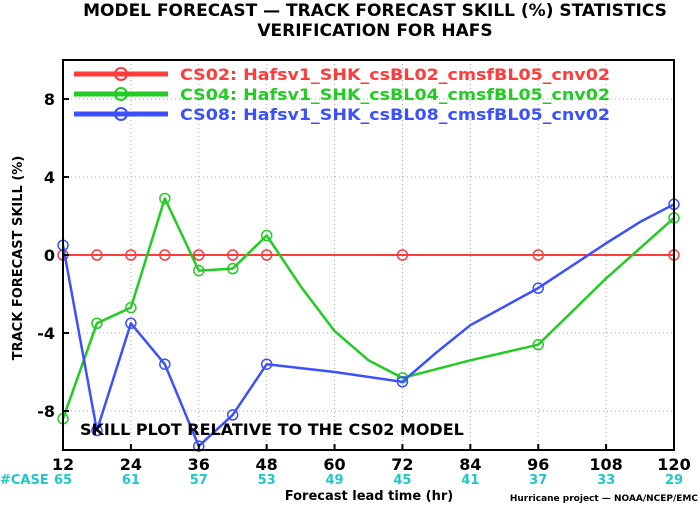  I want to click on x-tick-label: 120, so click(673, 464).